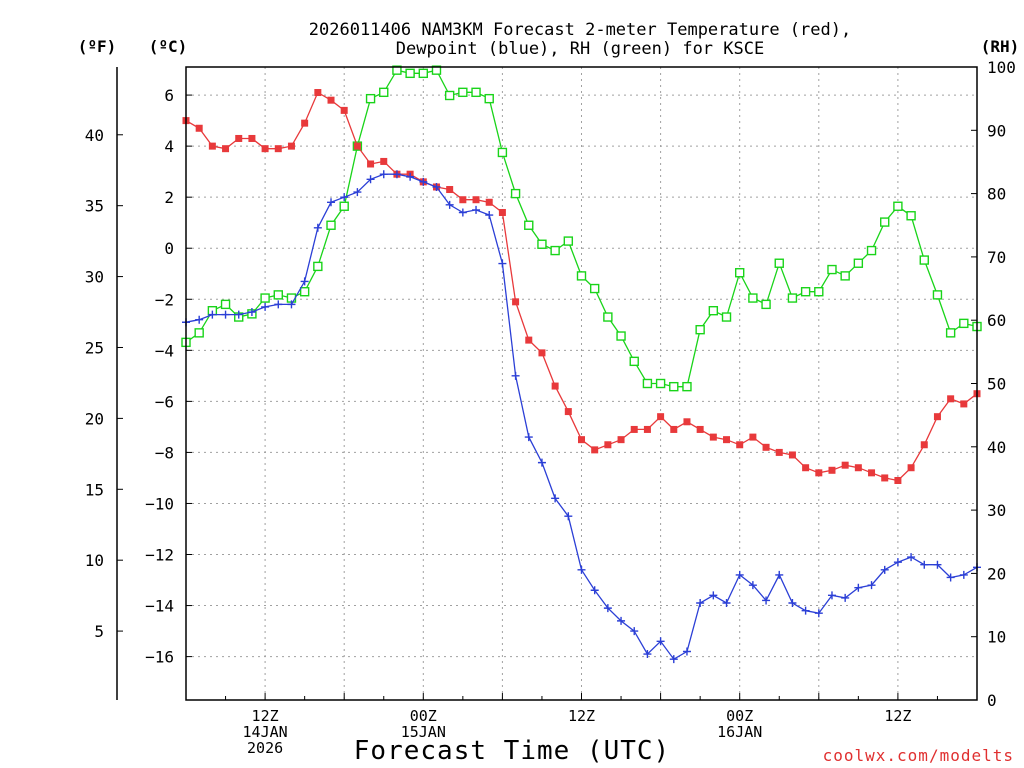 Image resolution: width=1024 pixels, height=768 pixels. Describe the element at coordinates (1001, 67) in the screenshot. I see `rh-tick-label: 100` at that location.